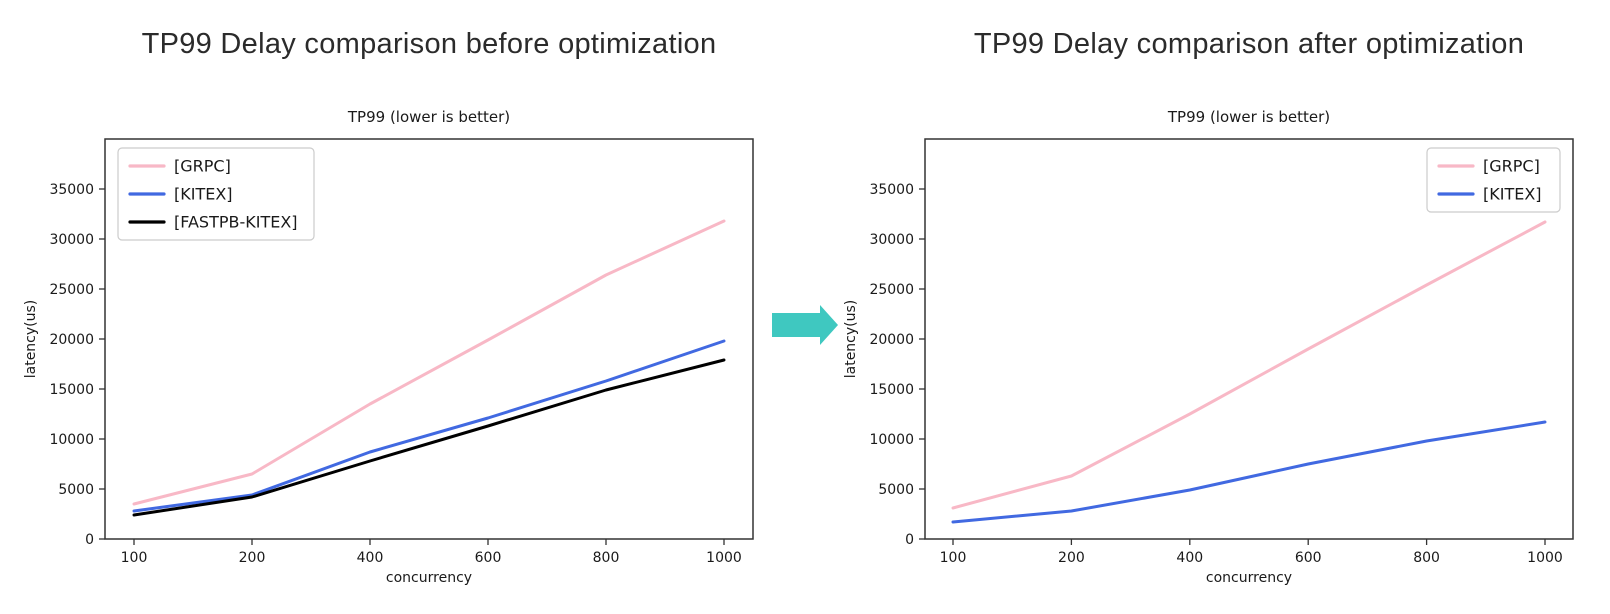  What do you see at coordinates (805, 325) in the screenshot?
I see `arrow-right-icon` at bounding box center [805, 325].